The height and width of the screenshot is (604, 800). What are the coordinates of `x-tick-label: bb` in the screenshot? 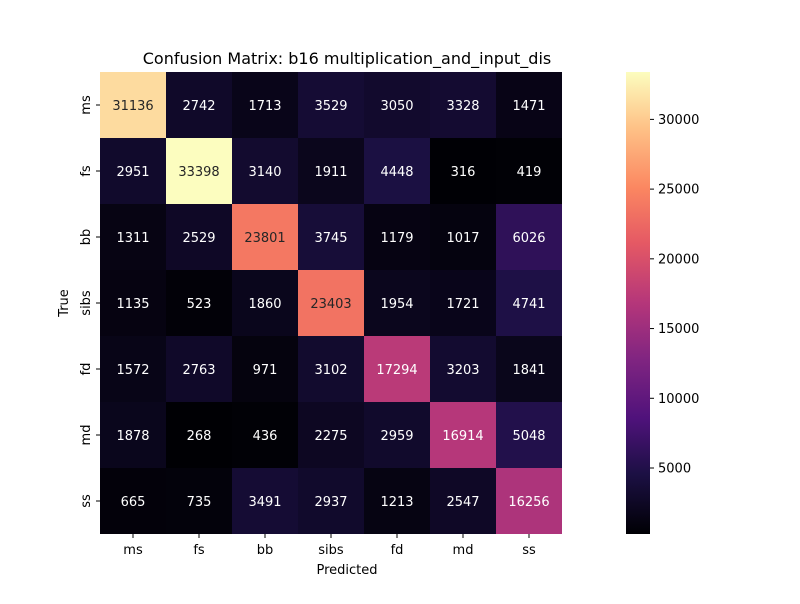 It's located at (265, 550).